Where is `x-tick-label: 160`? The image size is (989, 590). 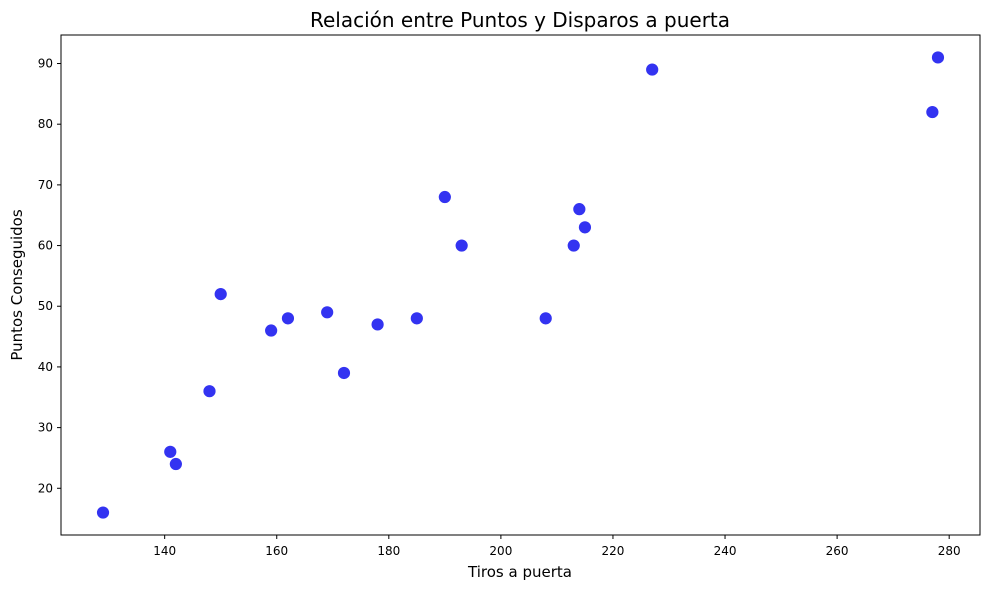
x-tick-label: 160 is located at coordinates (276, 551).